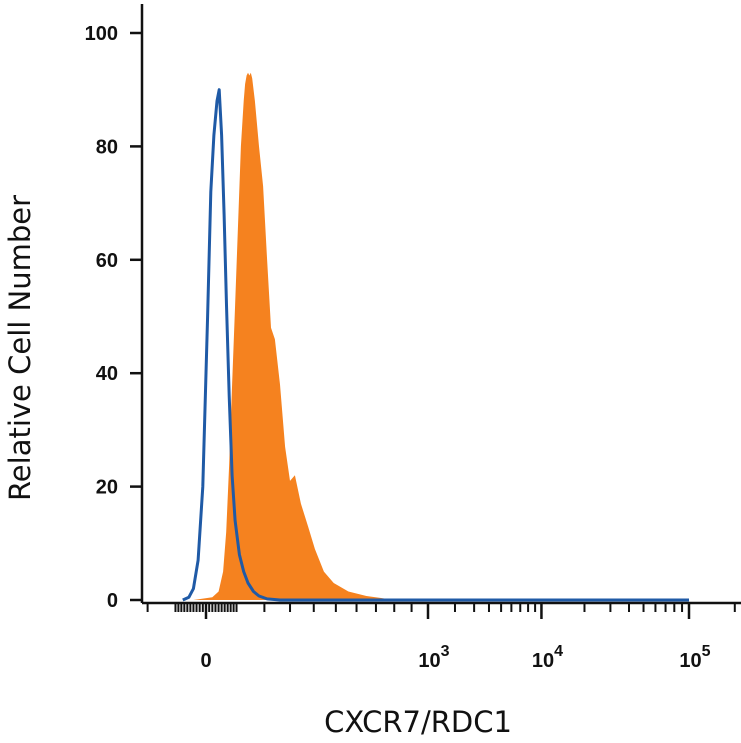 The image size is (741, 743). I want to click on x-axis-title: CXCR7/RDC1, so click(418, 722).